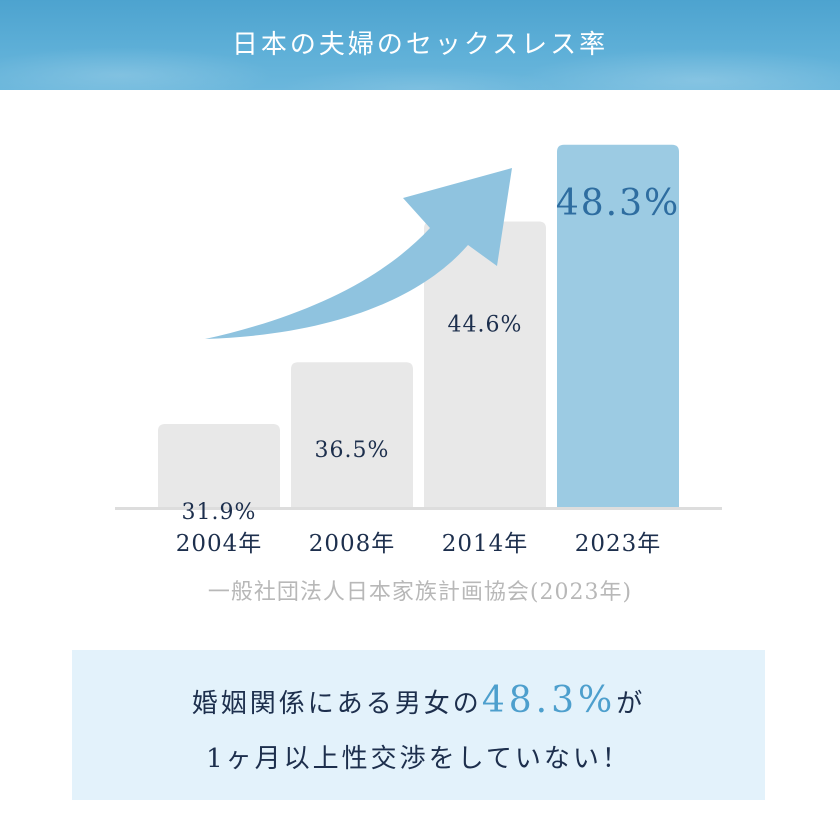 The width and height of the screenshot is (840, 840). I want to click on title-banner: 日本の夫婦のセックスレス率, so click(420, 45).